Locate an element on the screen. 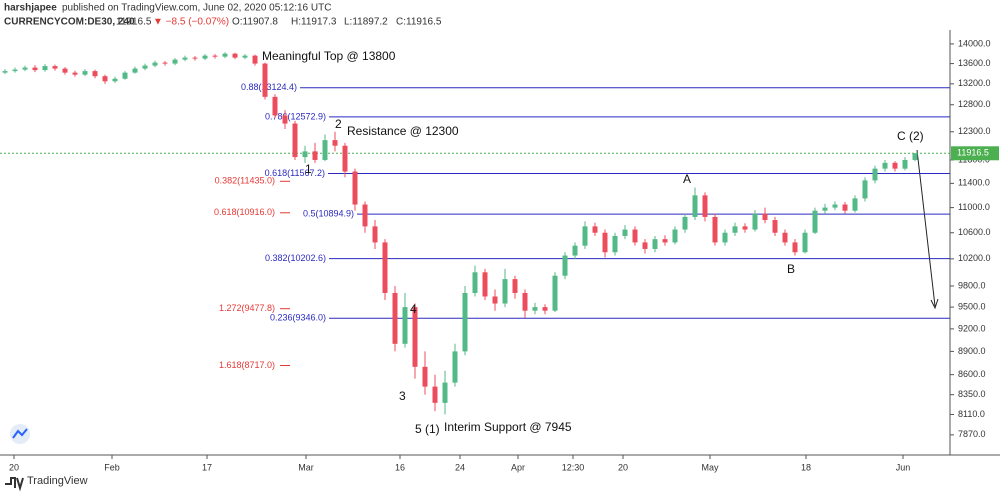 Image resolution: width=1000 pixels, height=492 pixels. x-tick-label: Feb is located at coordinates (112, 467).